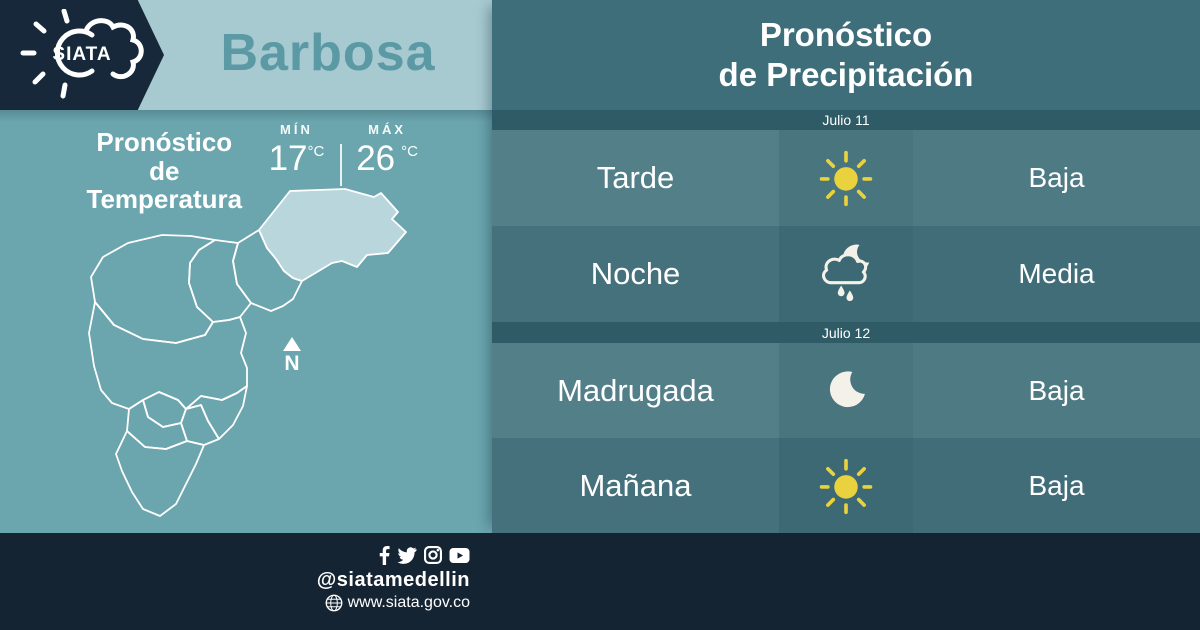  What do you see at coordinates (160, 473) in the screenshot?
I see `municipality-caldas` at bounding box center [160, 473].